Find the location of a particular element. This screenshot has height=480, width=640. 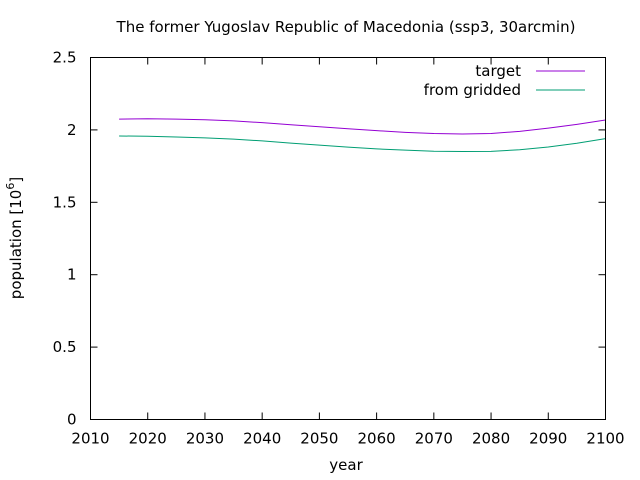

y-tick-label: 1.5 is located at coordinates (65, 202).